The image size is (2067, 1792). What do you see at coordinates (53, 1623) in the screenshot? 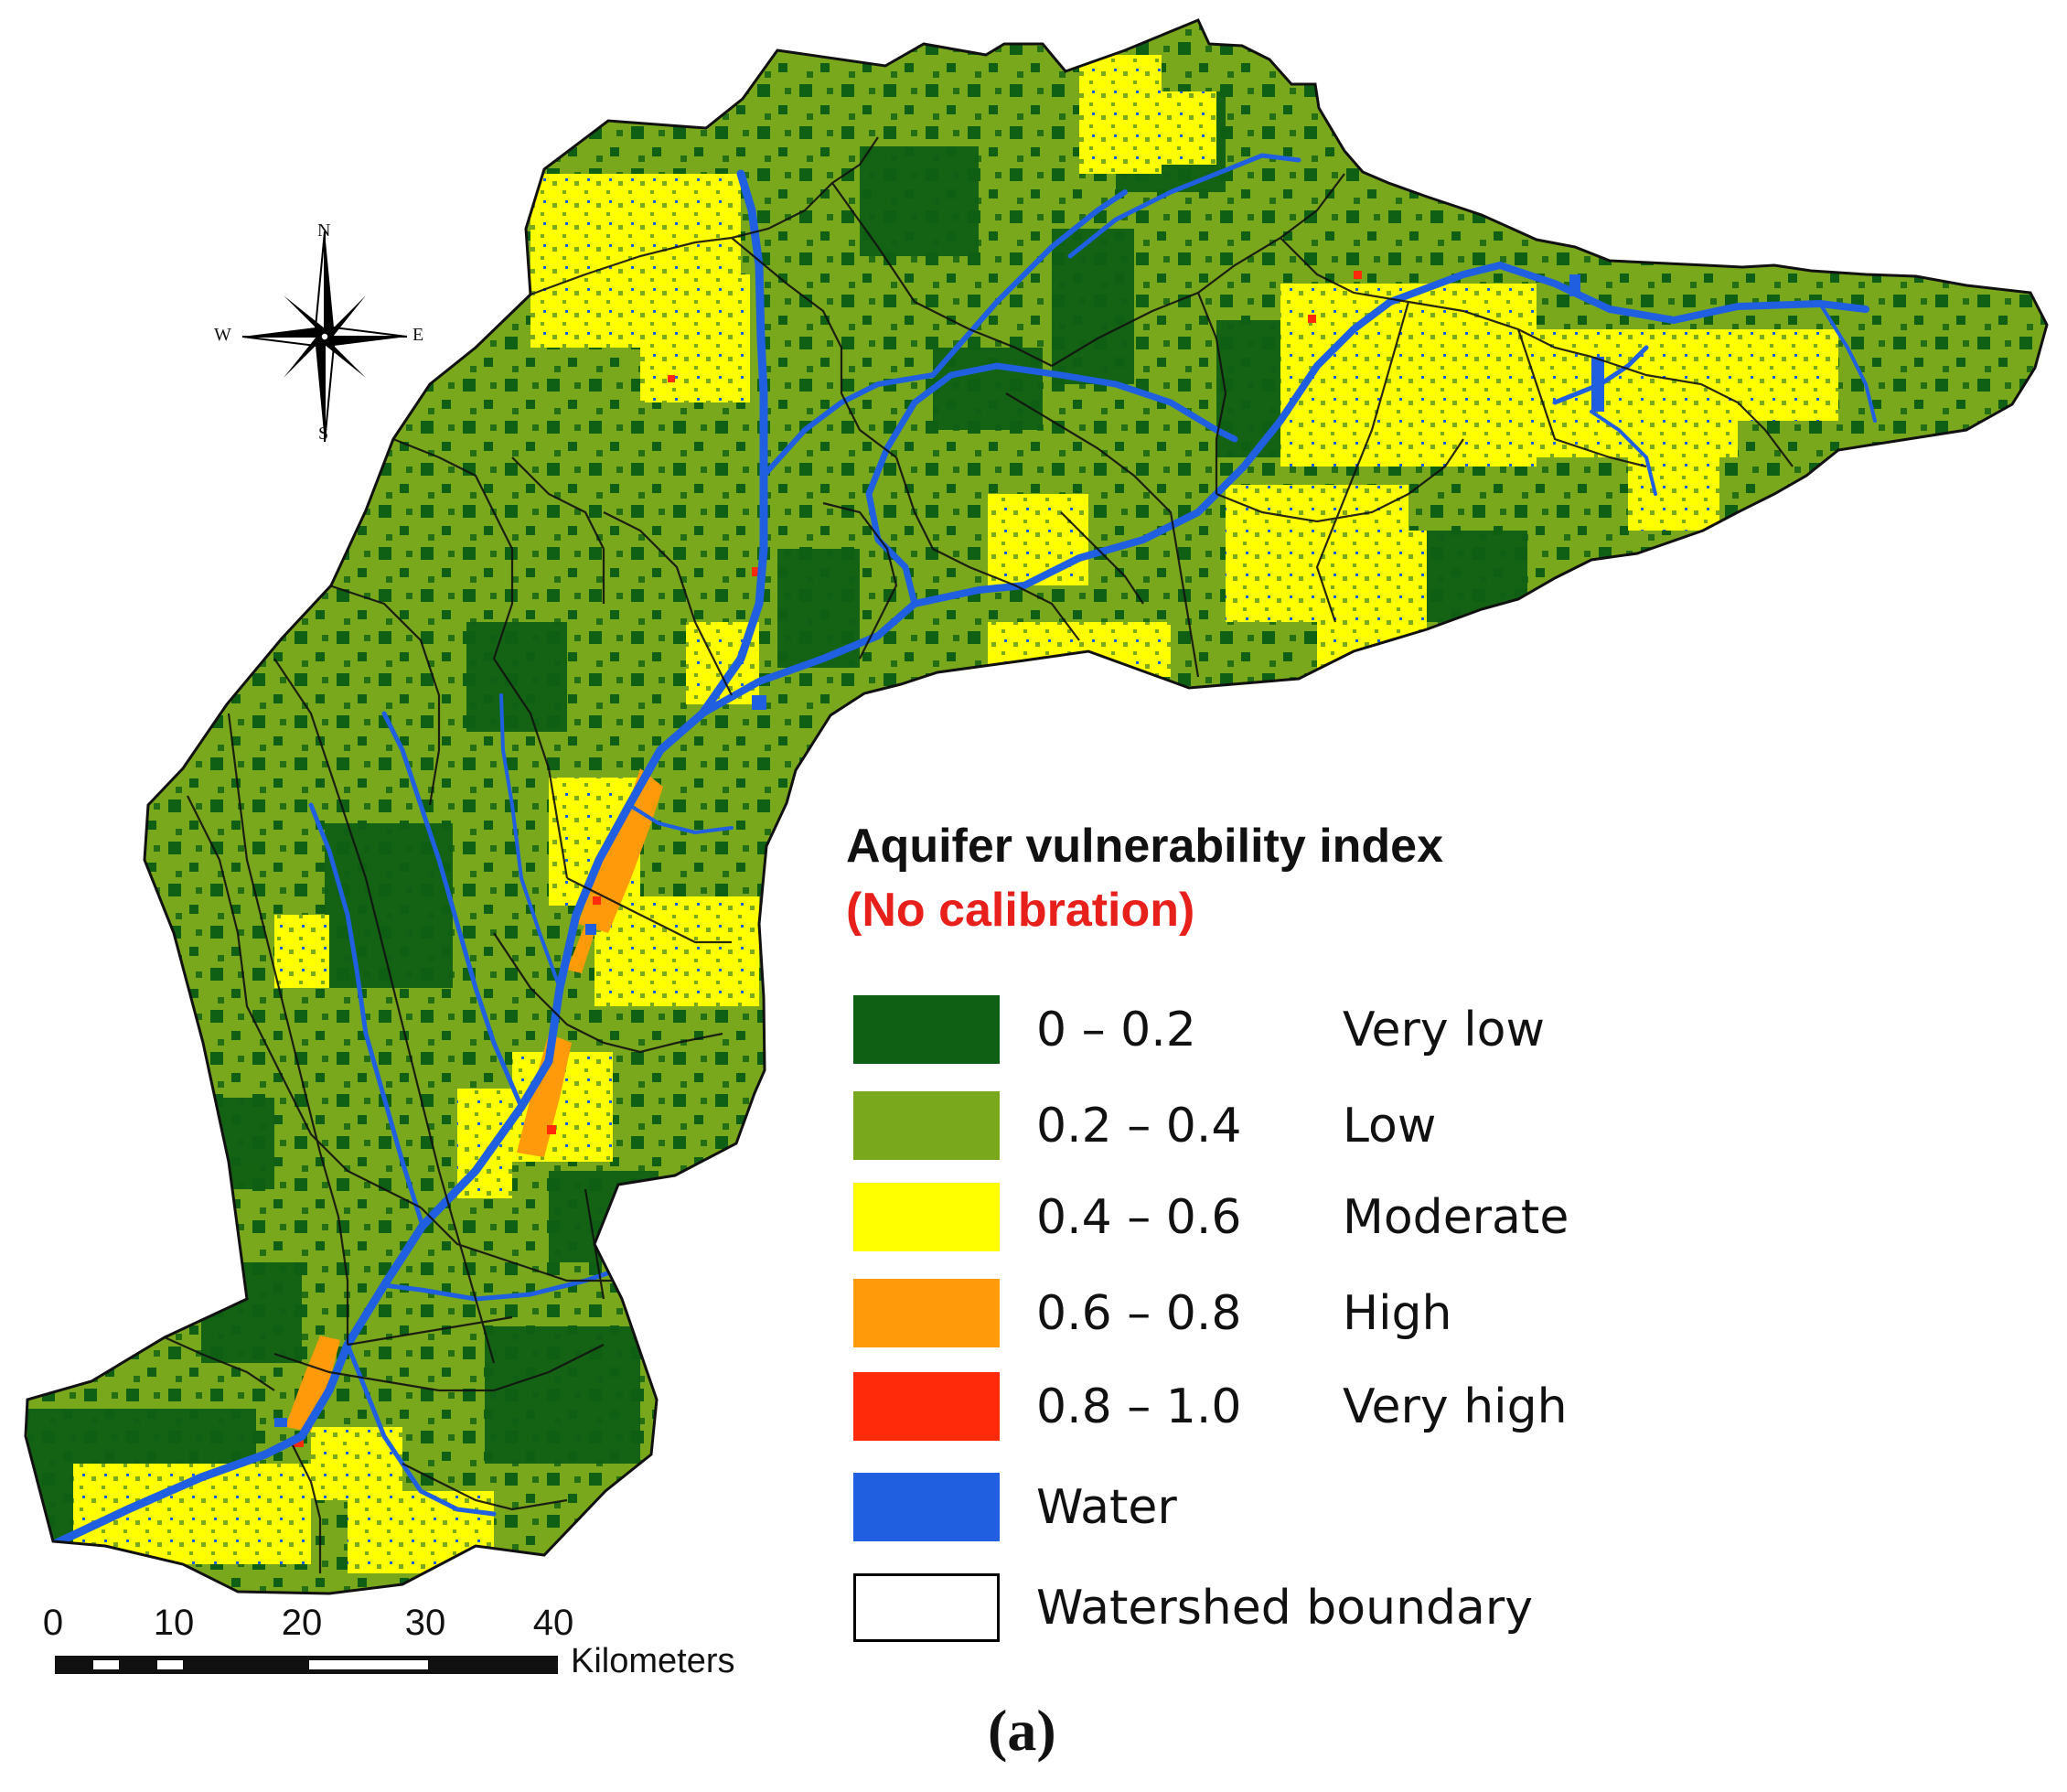
I see `scale-tick-0: 0` at bounding box center [53, 1623].